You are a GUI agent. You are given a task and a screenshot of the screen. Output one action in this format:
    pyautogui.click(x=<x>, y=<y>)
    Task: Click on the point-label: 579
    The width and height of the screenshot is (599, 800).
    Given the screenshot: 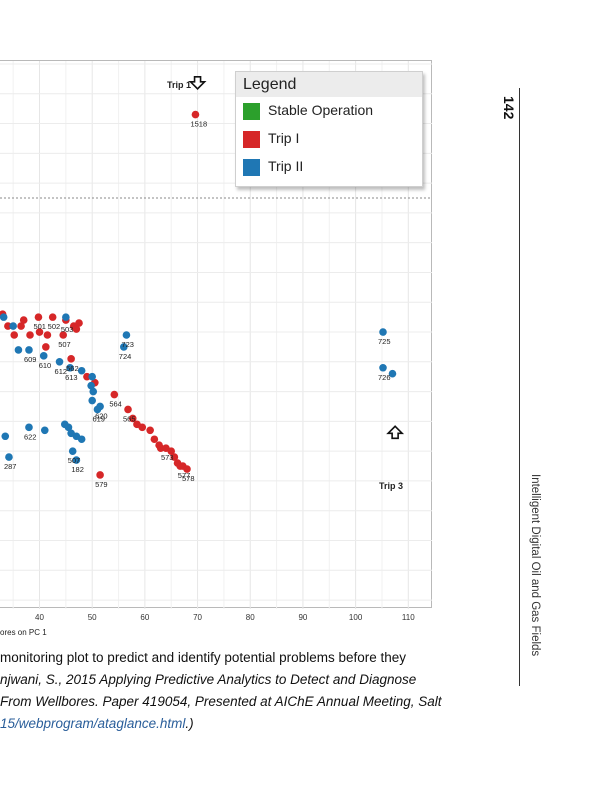 What is the action you would take?
    pyautogui.click(x=101, y=484)
    